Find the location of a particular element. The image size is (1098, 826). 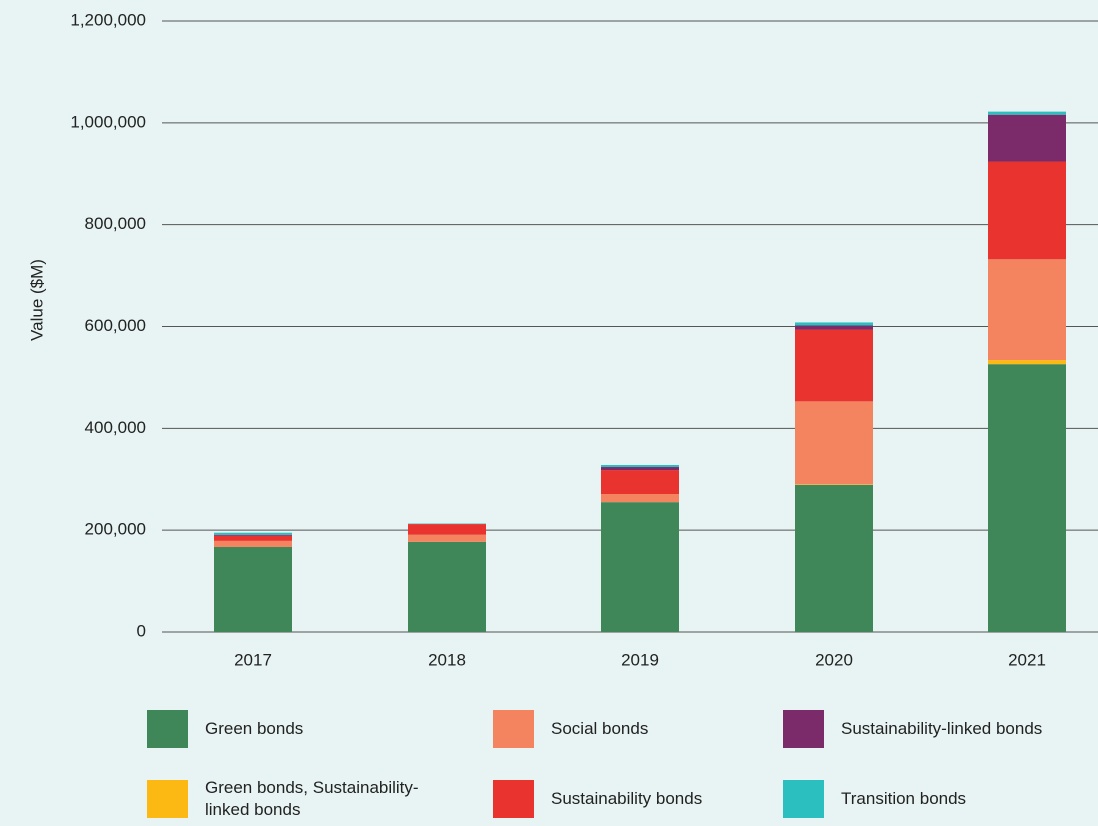

legend-label: Sustainability-linked bonds is located at coordinates (942, 728).